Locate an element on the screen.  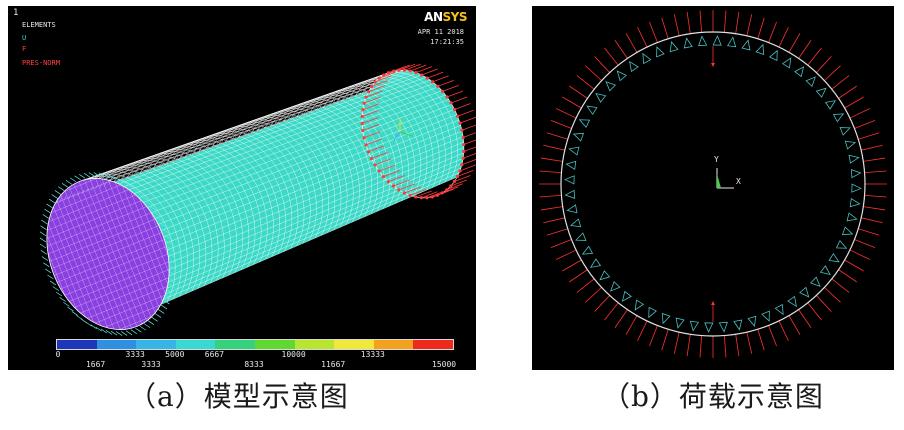
pressure-arrows is located at coordinates (419, 131).